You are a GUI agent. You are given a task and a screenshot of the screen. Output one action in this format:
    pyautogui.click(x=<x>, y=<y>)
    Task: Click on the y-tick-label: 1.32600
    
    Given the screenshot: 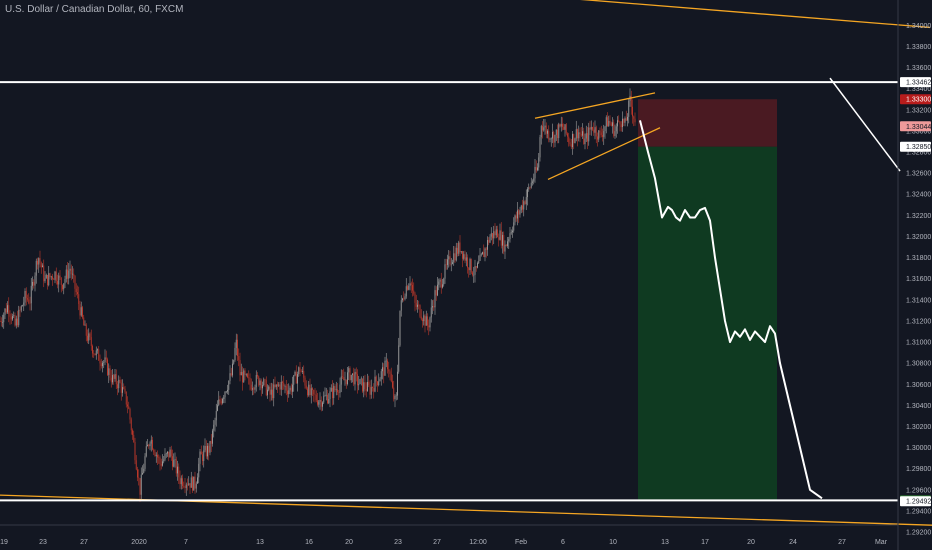 What is the action you would take?
    pyautogui.click(x=918, y=174)
    